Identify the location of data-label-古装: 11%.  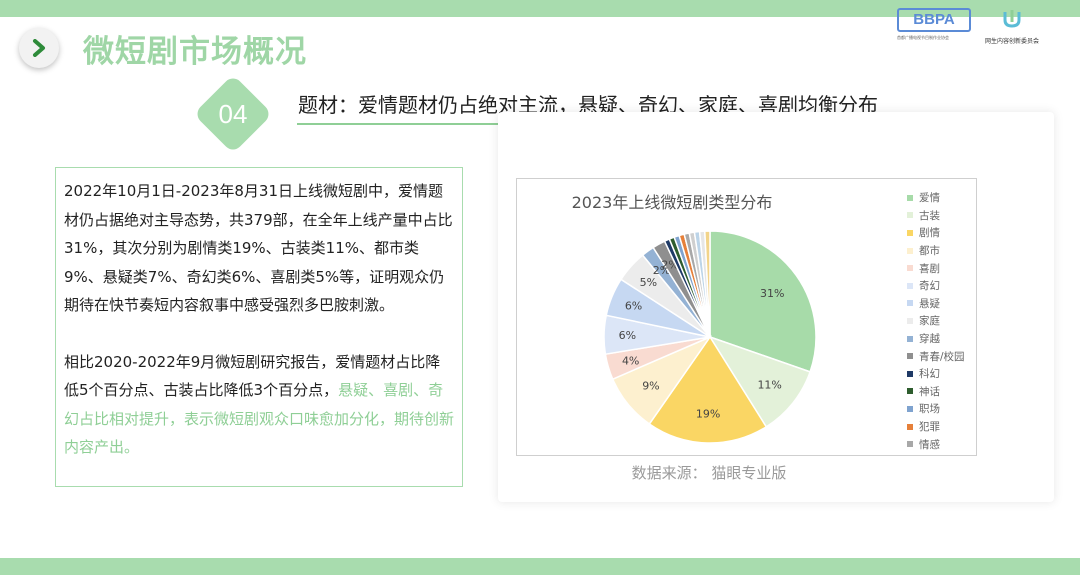
(769, 385).